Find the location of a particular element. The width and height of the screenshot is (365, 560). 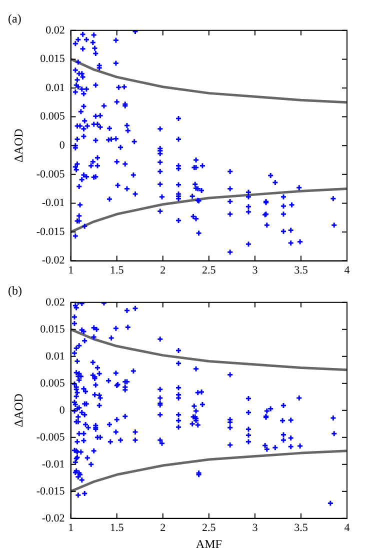

x-axis-title: AMF is located at coordinates (209, 543).